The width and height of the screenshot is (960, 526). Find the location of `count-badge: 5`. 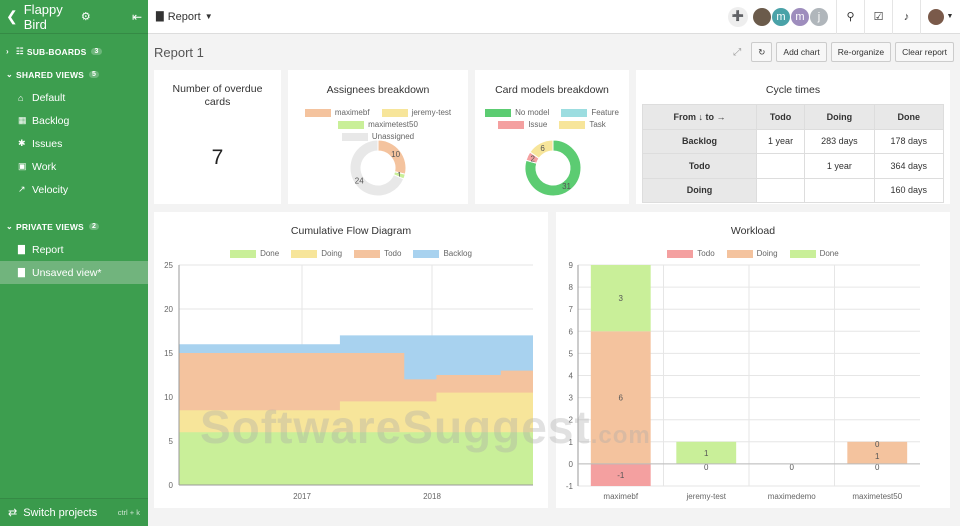

count-badge: 5 is located at coordinates (94, 74).